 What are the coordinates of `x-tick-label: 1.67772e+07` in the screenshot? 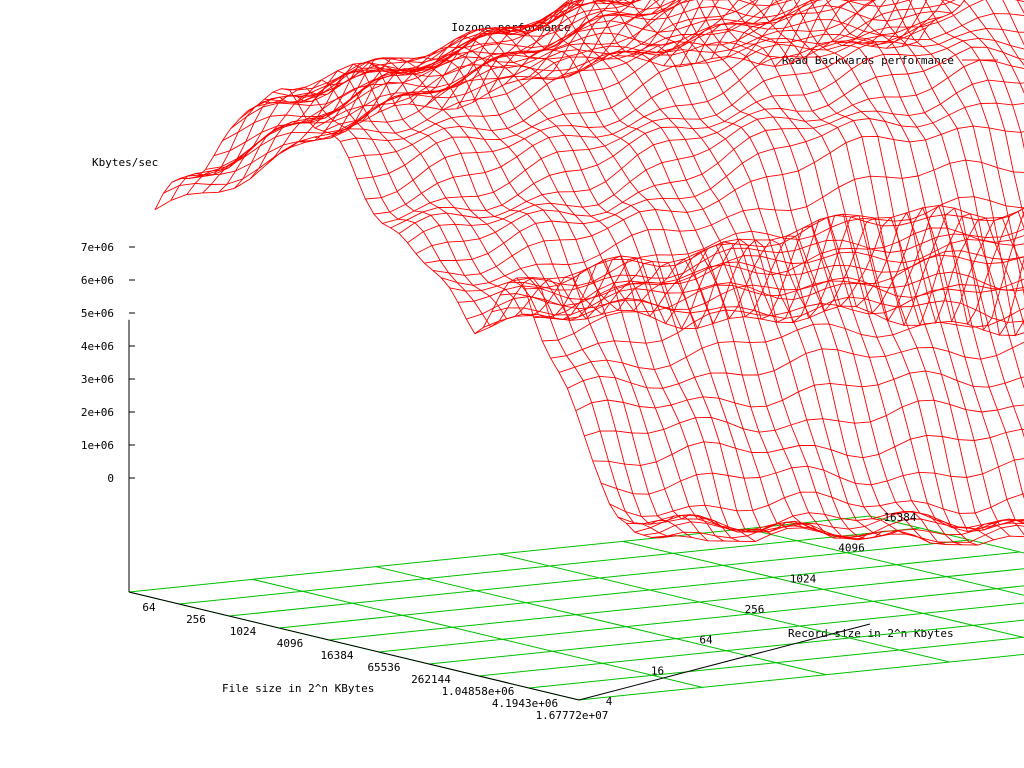 It's located at (572, 715).